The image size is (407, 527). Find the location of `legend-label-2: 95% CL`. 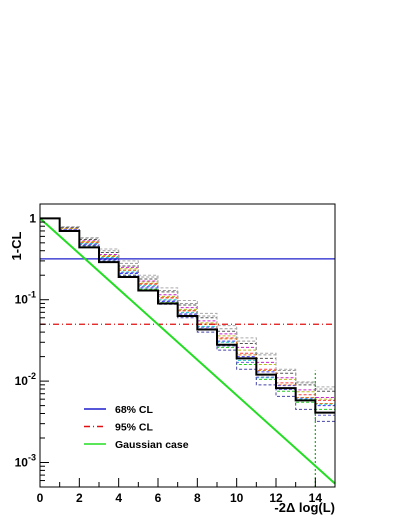

legend-label-2: 95% CL is located at coordinates (134, 428).